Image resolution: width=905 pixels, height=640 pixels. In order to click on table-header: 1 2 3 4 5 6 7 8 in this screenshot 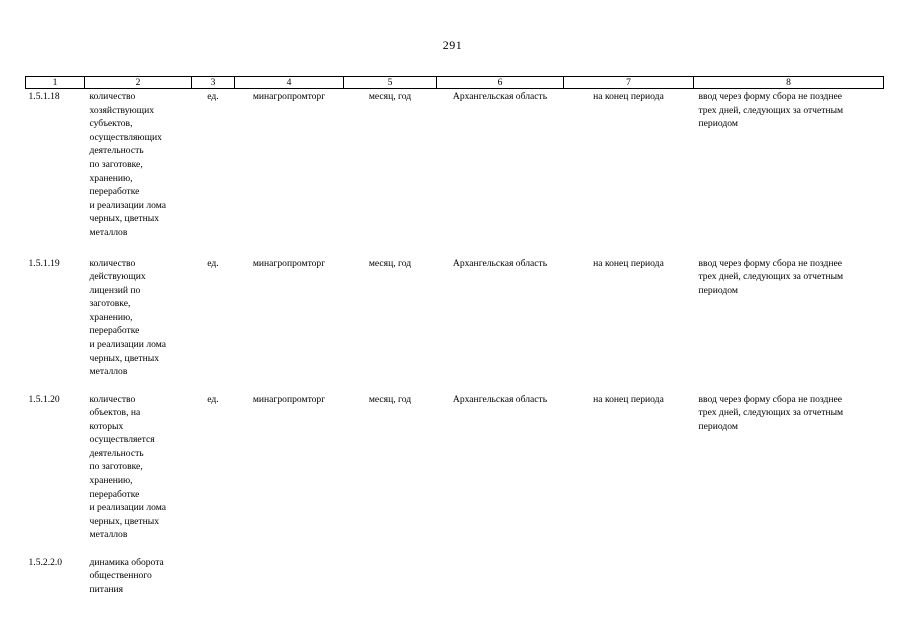, I will do `click(454, 82)`.